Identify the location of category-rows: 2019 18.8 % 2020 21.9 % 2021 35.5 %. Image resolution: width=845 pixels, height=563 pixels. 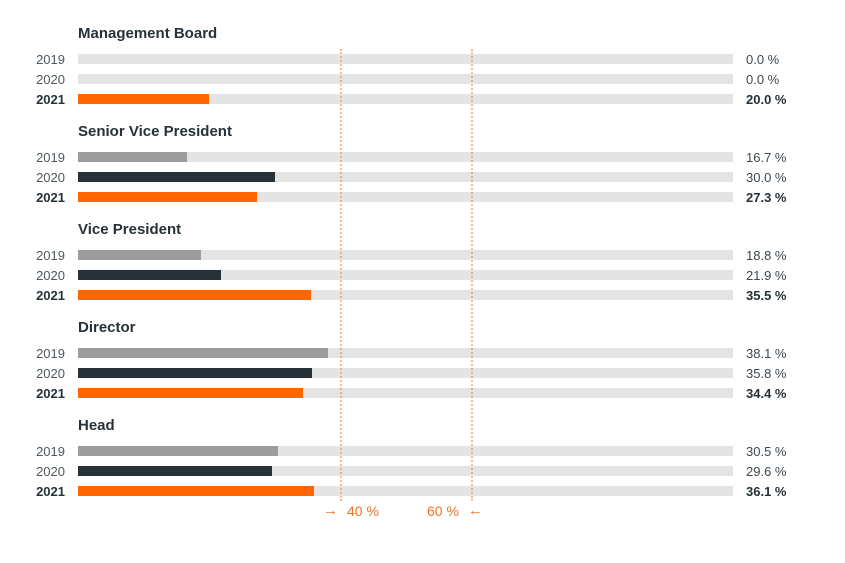
(422, 275).